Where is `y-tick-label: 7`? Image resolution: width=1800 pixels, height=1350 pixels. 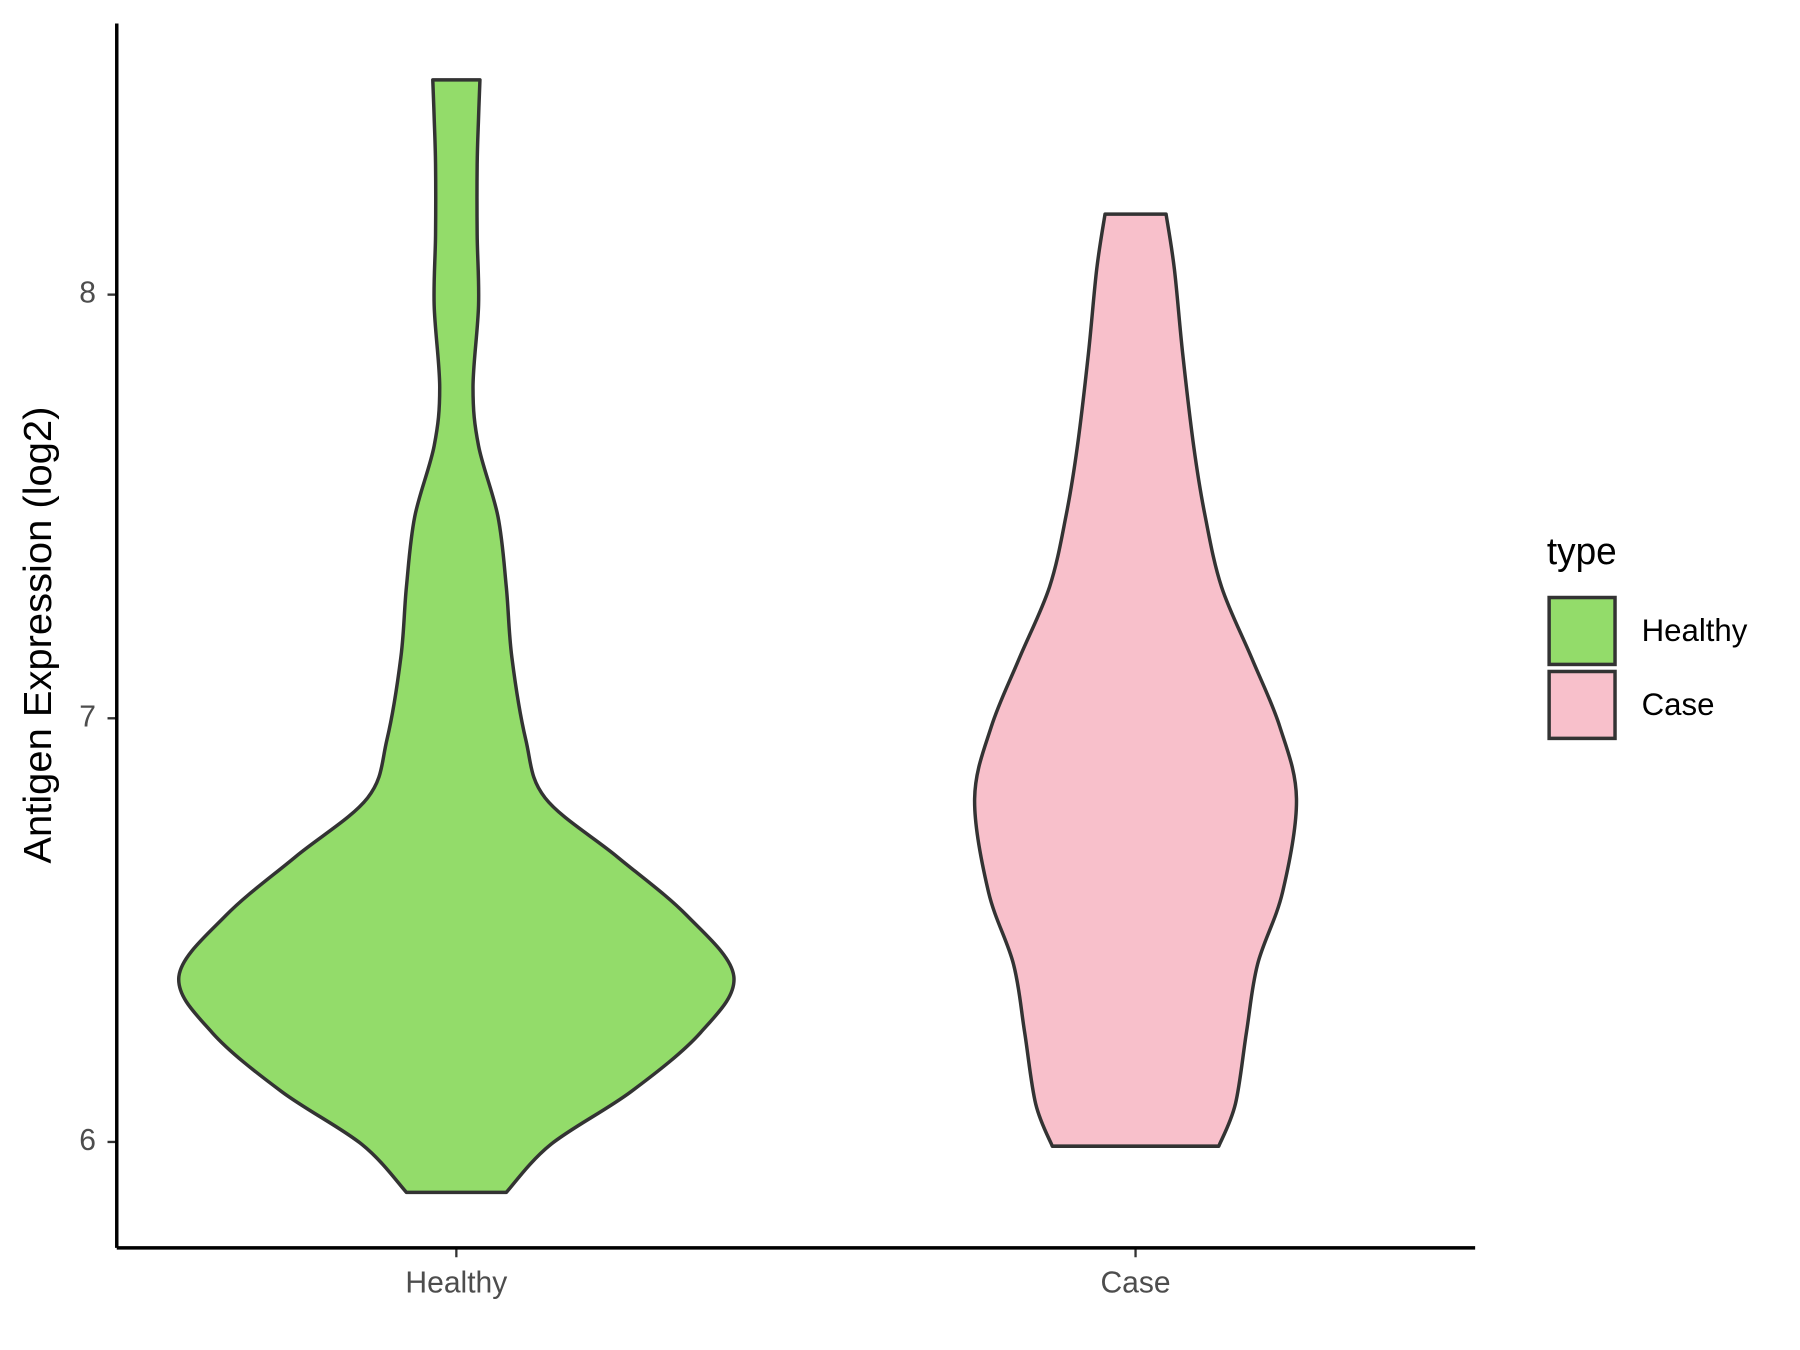 y-tick-label: 7 is located at coordinates (87, 716).